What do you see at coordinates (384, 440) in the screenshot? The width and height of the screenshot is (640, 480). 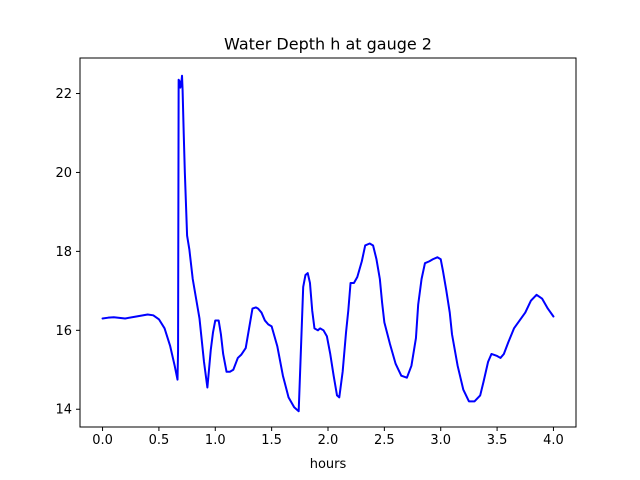 I see `x-tick-label: 2.5` at bounding box center [384, 440].